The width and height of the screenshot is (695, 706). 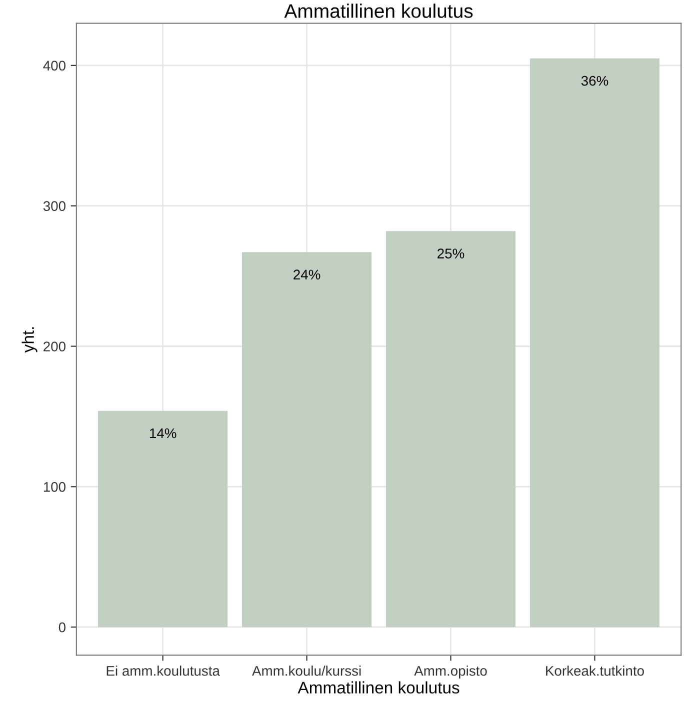 I want to click on y-axis-title: yht., so click(x=30, y=340).